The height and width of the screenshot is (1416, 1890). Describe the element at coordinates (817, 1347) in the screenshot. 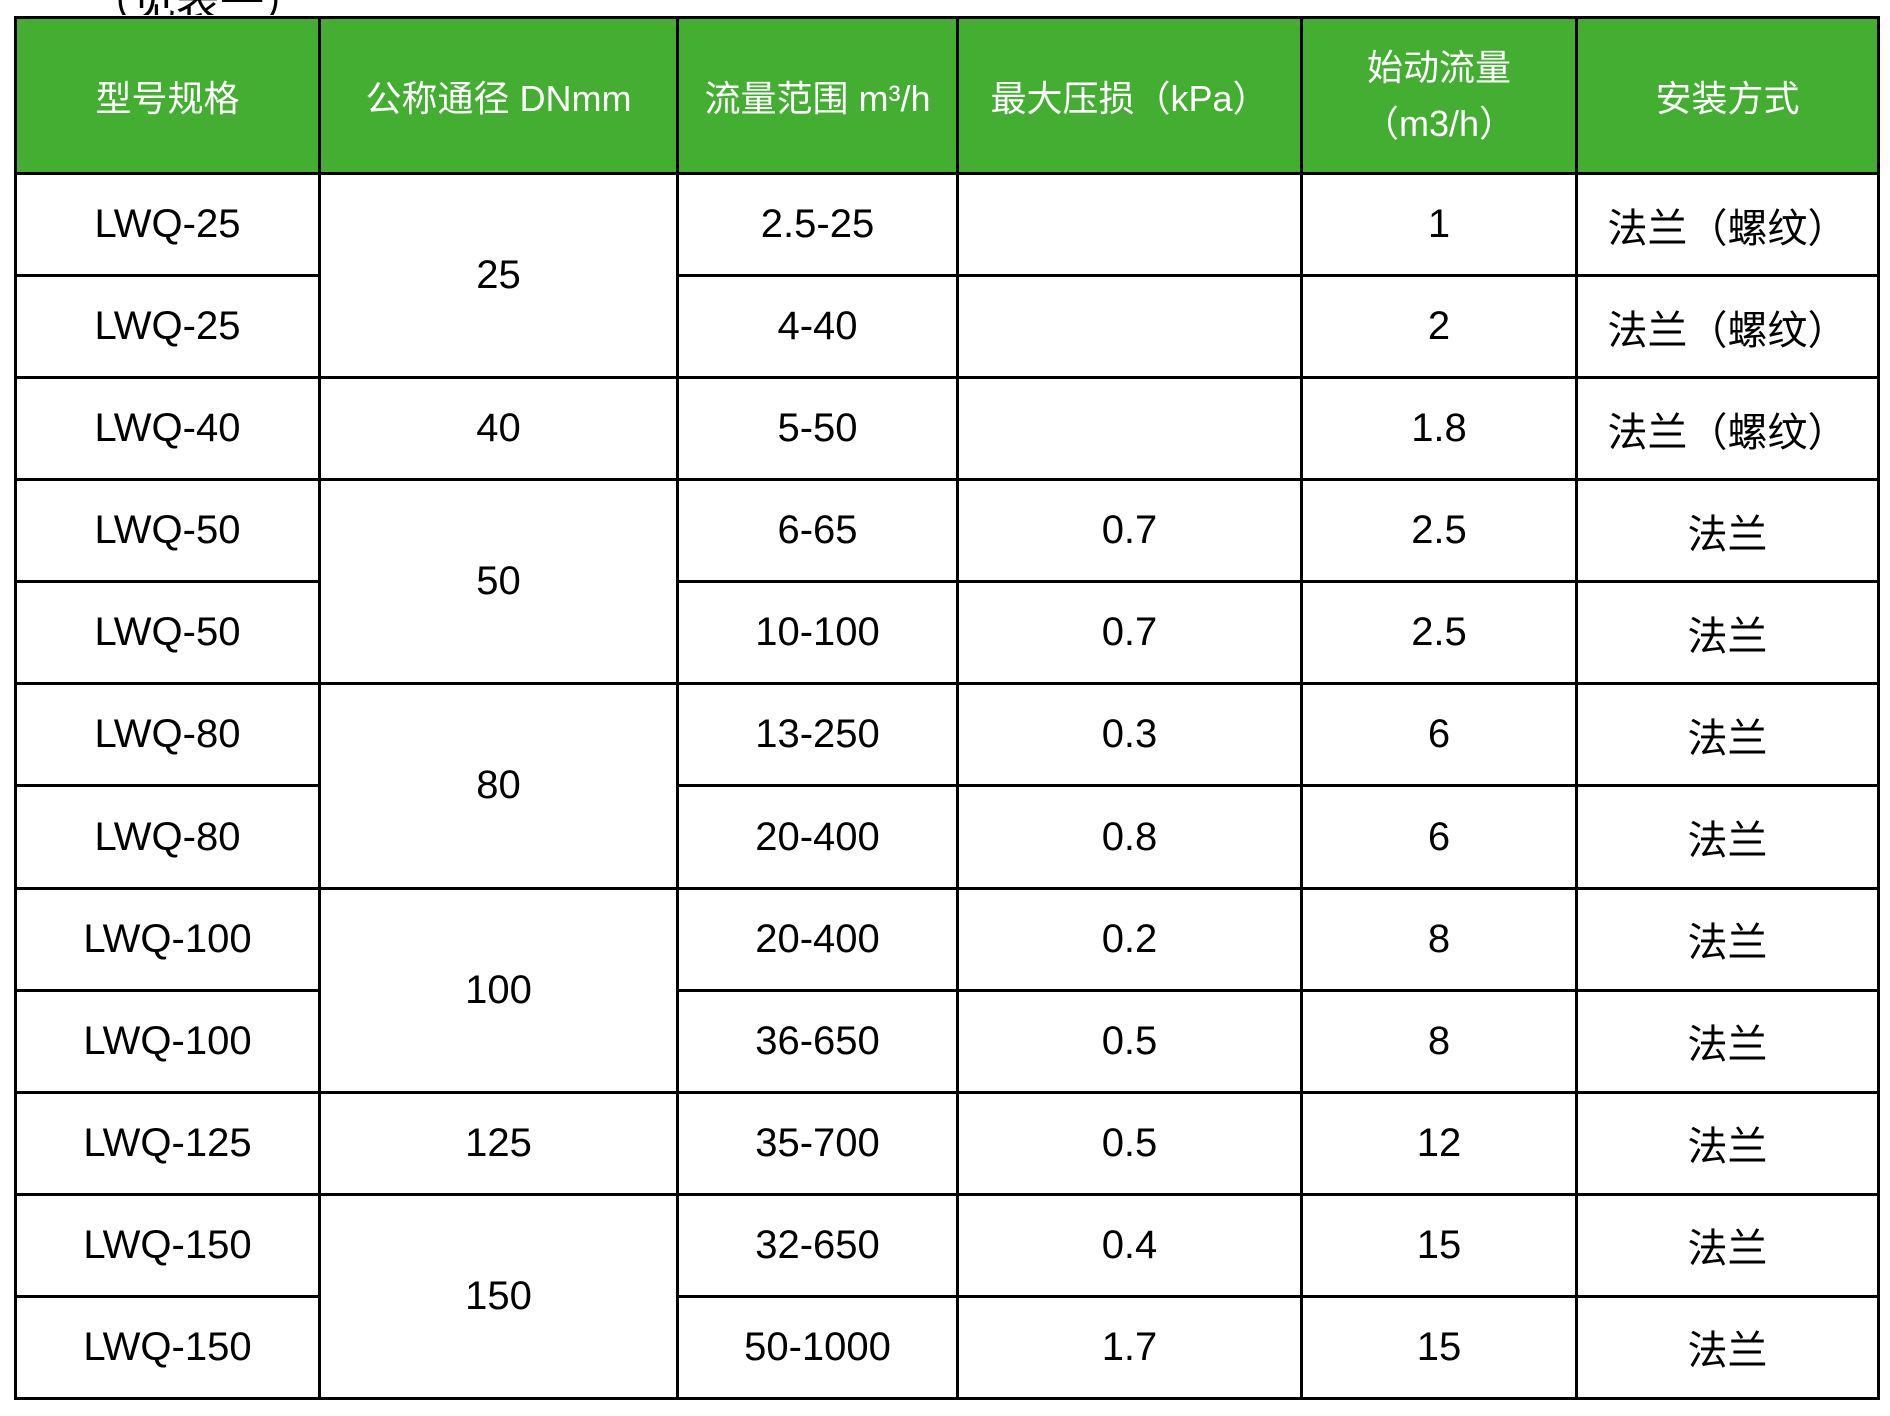

I see `cell-flow-range: 50-1000` at that location.